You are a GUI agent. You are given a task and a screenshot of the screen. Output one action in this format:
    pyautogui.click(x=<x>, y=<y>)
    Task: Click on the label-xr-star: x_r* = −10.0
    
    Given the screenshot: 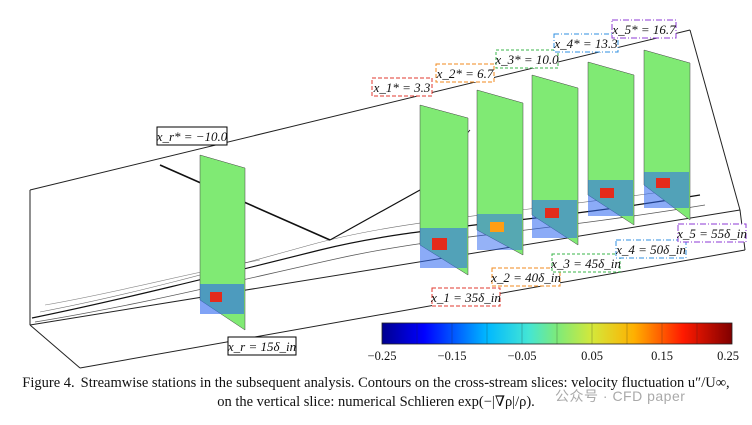 What is the action you would take?
    pyautogui.click(x=192, y=136)
    